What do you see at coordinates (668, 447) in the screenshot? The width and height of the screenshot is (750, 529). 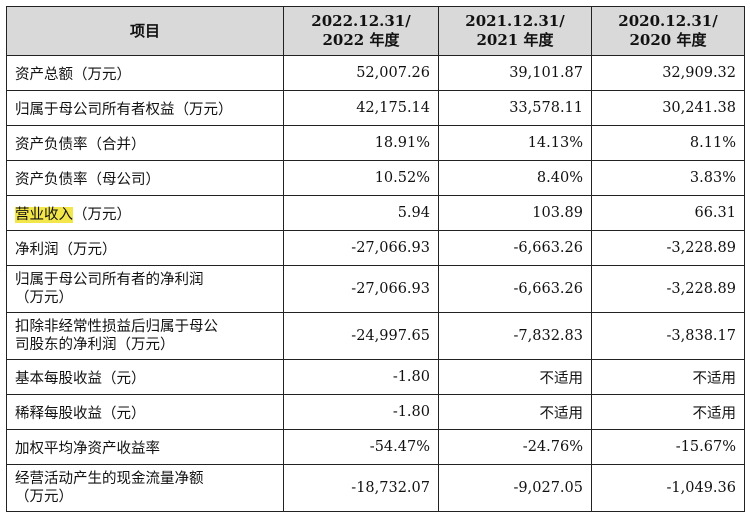 I see `cell-2020: -15.67%` at bounding box center [668, 447].